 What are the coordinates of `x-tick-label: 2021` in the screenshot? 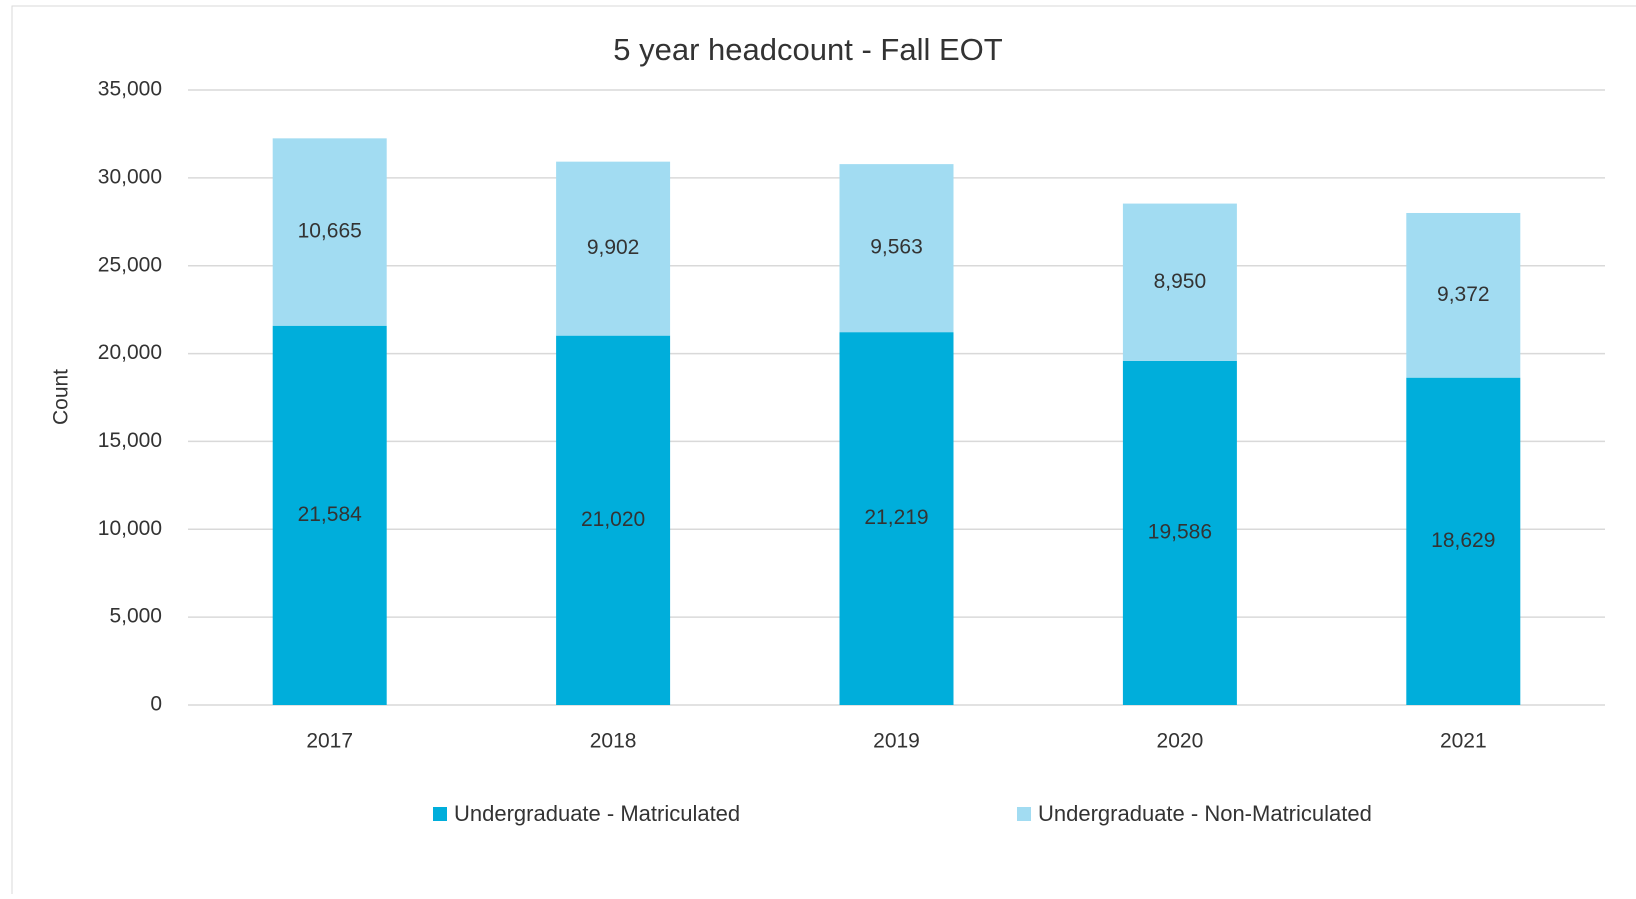 It's located at (1463, 741).